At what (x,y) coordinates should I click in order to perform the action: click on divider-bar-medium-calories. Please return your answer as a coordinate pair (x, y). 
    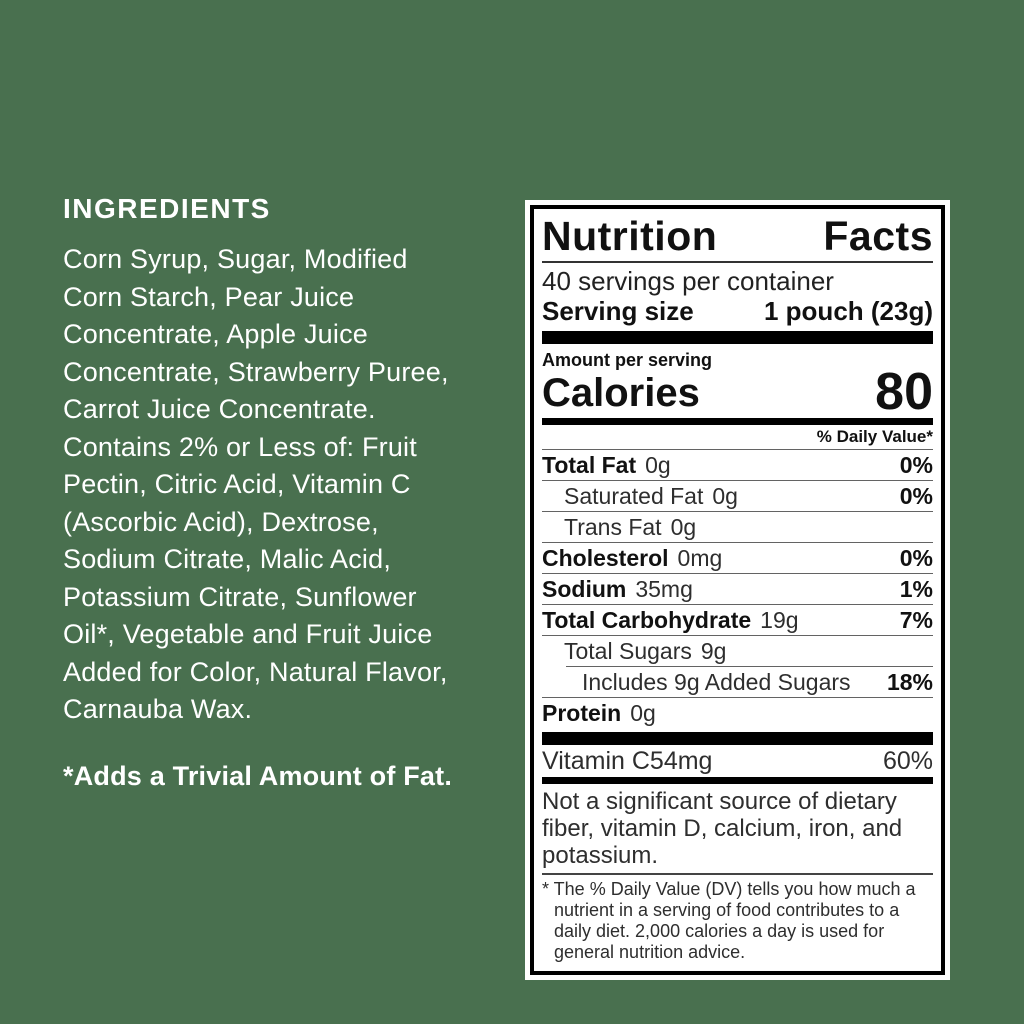
    Looking at the image, I should click on (737, 421).